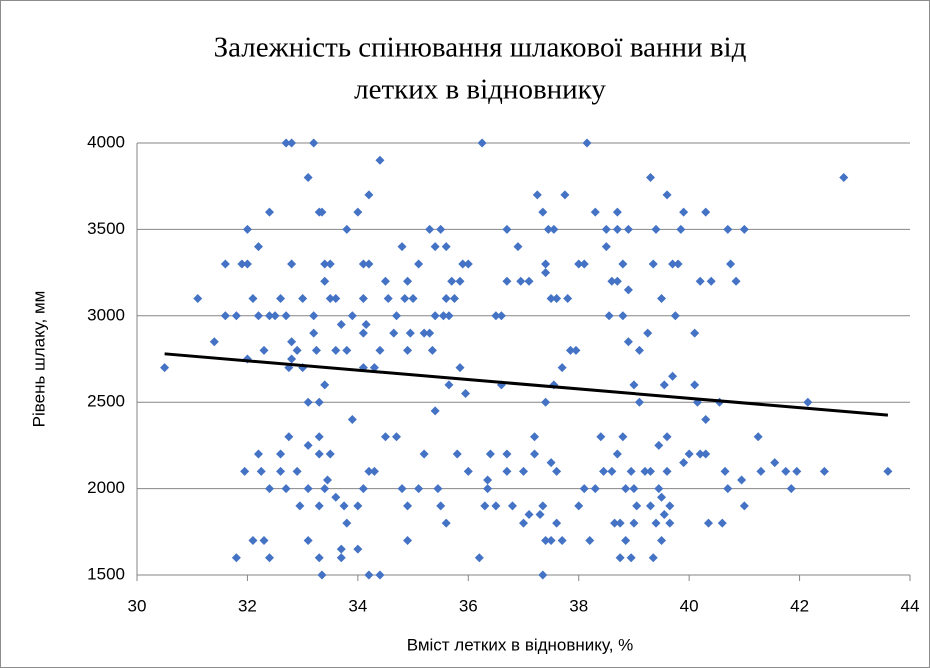 Image resolution: width=930 pixels, height=668 pixels. I want to click on x-tick-label: 44, so click(910, 605).